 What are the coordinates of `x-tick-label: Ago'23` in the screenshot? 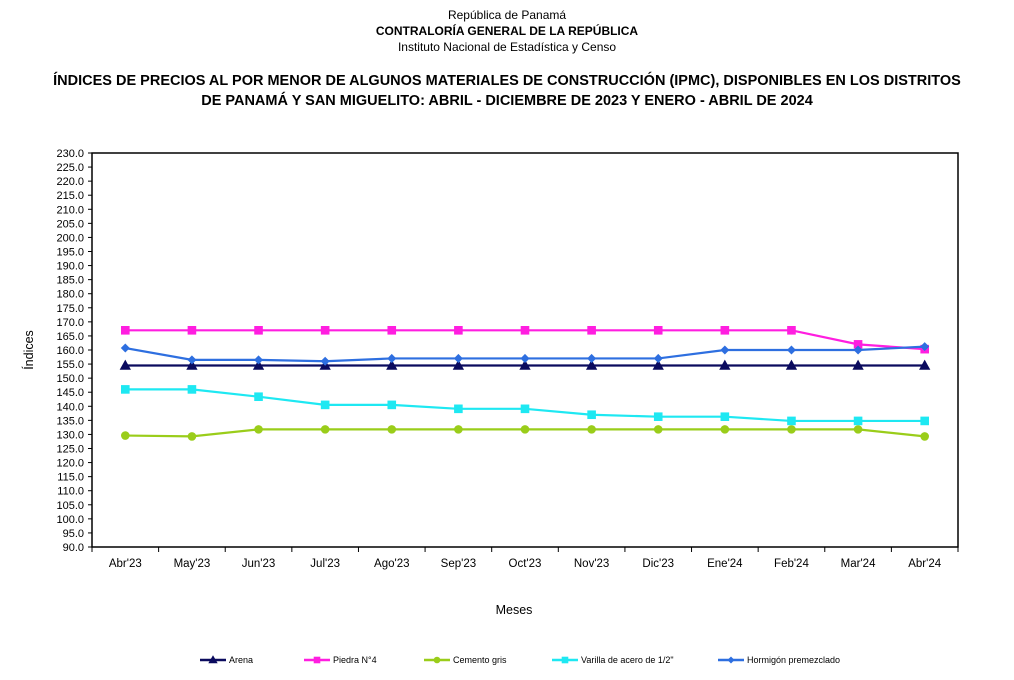 It's located at (391, 564).